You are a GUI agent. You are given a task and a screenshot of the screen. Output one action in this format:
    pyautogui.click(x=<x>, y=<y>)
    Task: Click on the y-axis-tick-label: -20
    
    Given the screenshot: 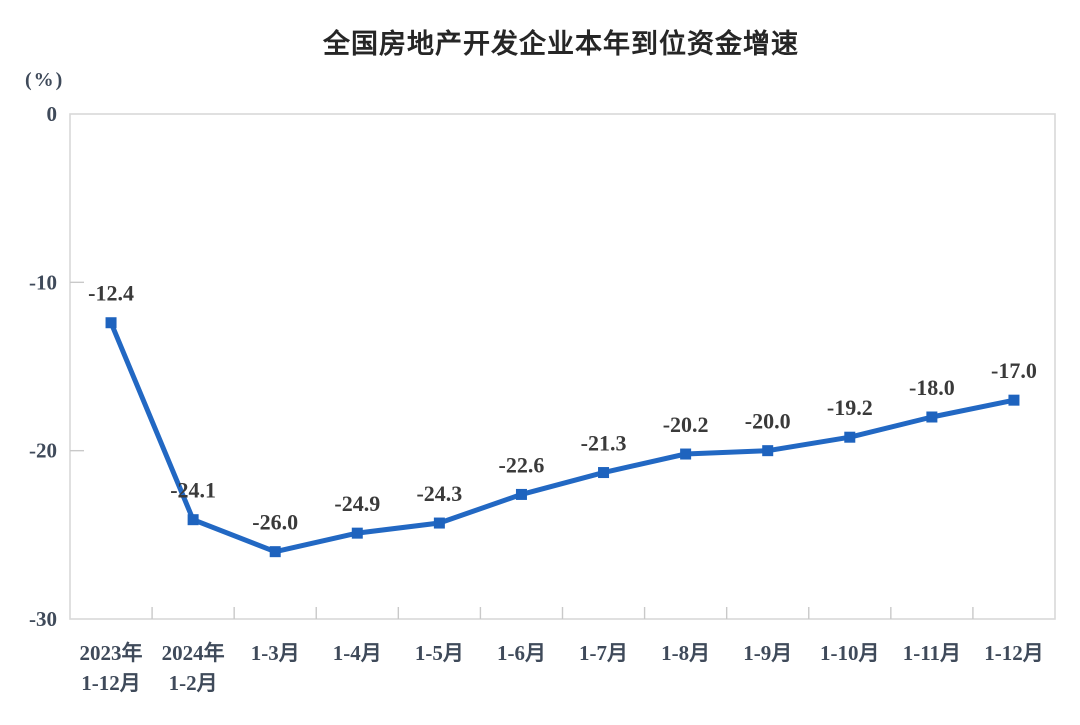 What is the action you would take?
    pyautogui.click(x=43, y=451)
    